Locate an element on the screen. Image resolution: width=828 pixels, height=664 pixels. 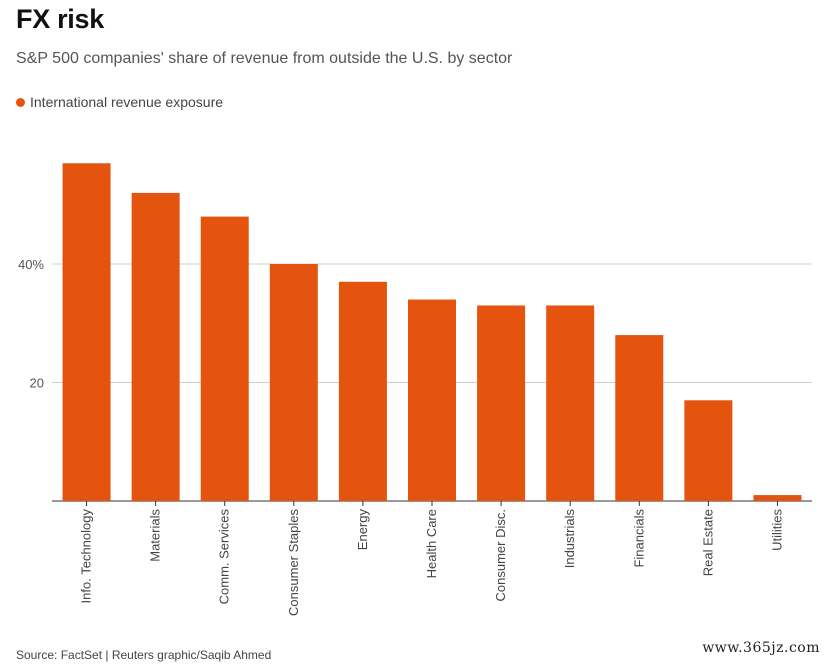
bar-real-estate is located at coordinates (708, 450).